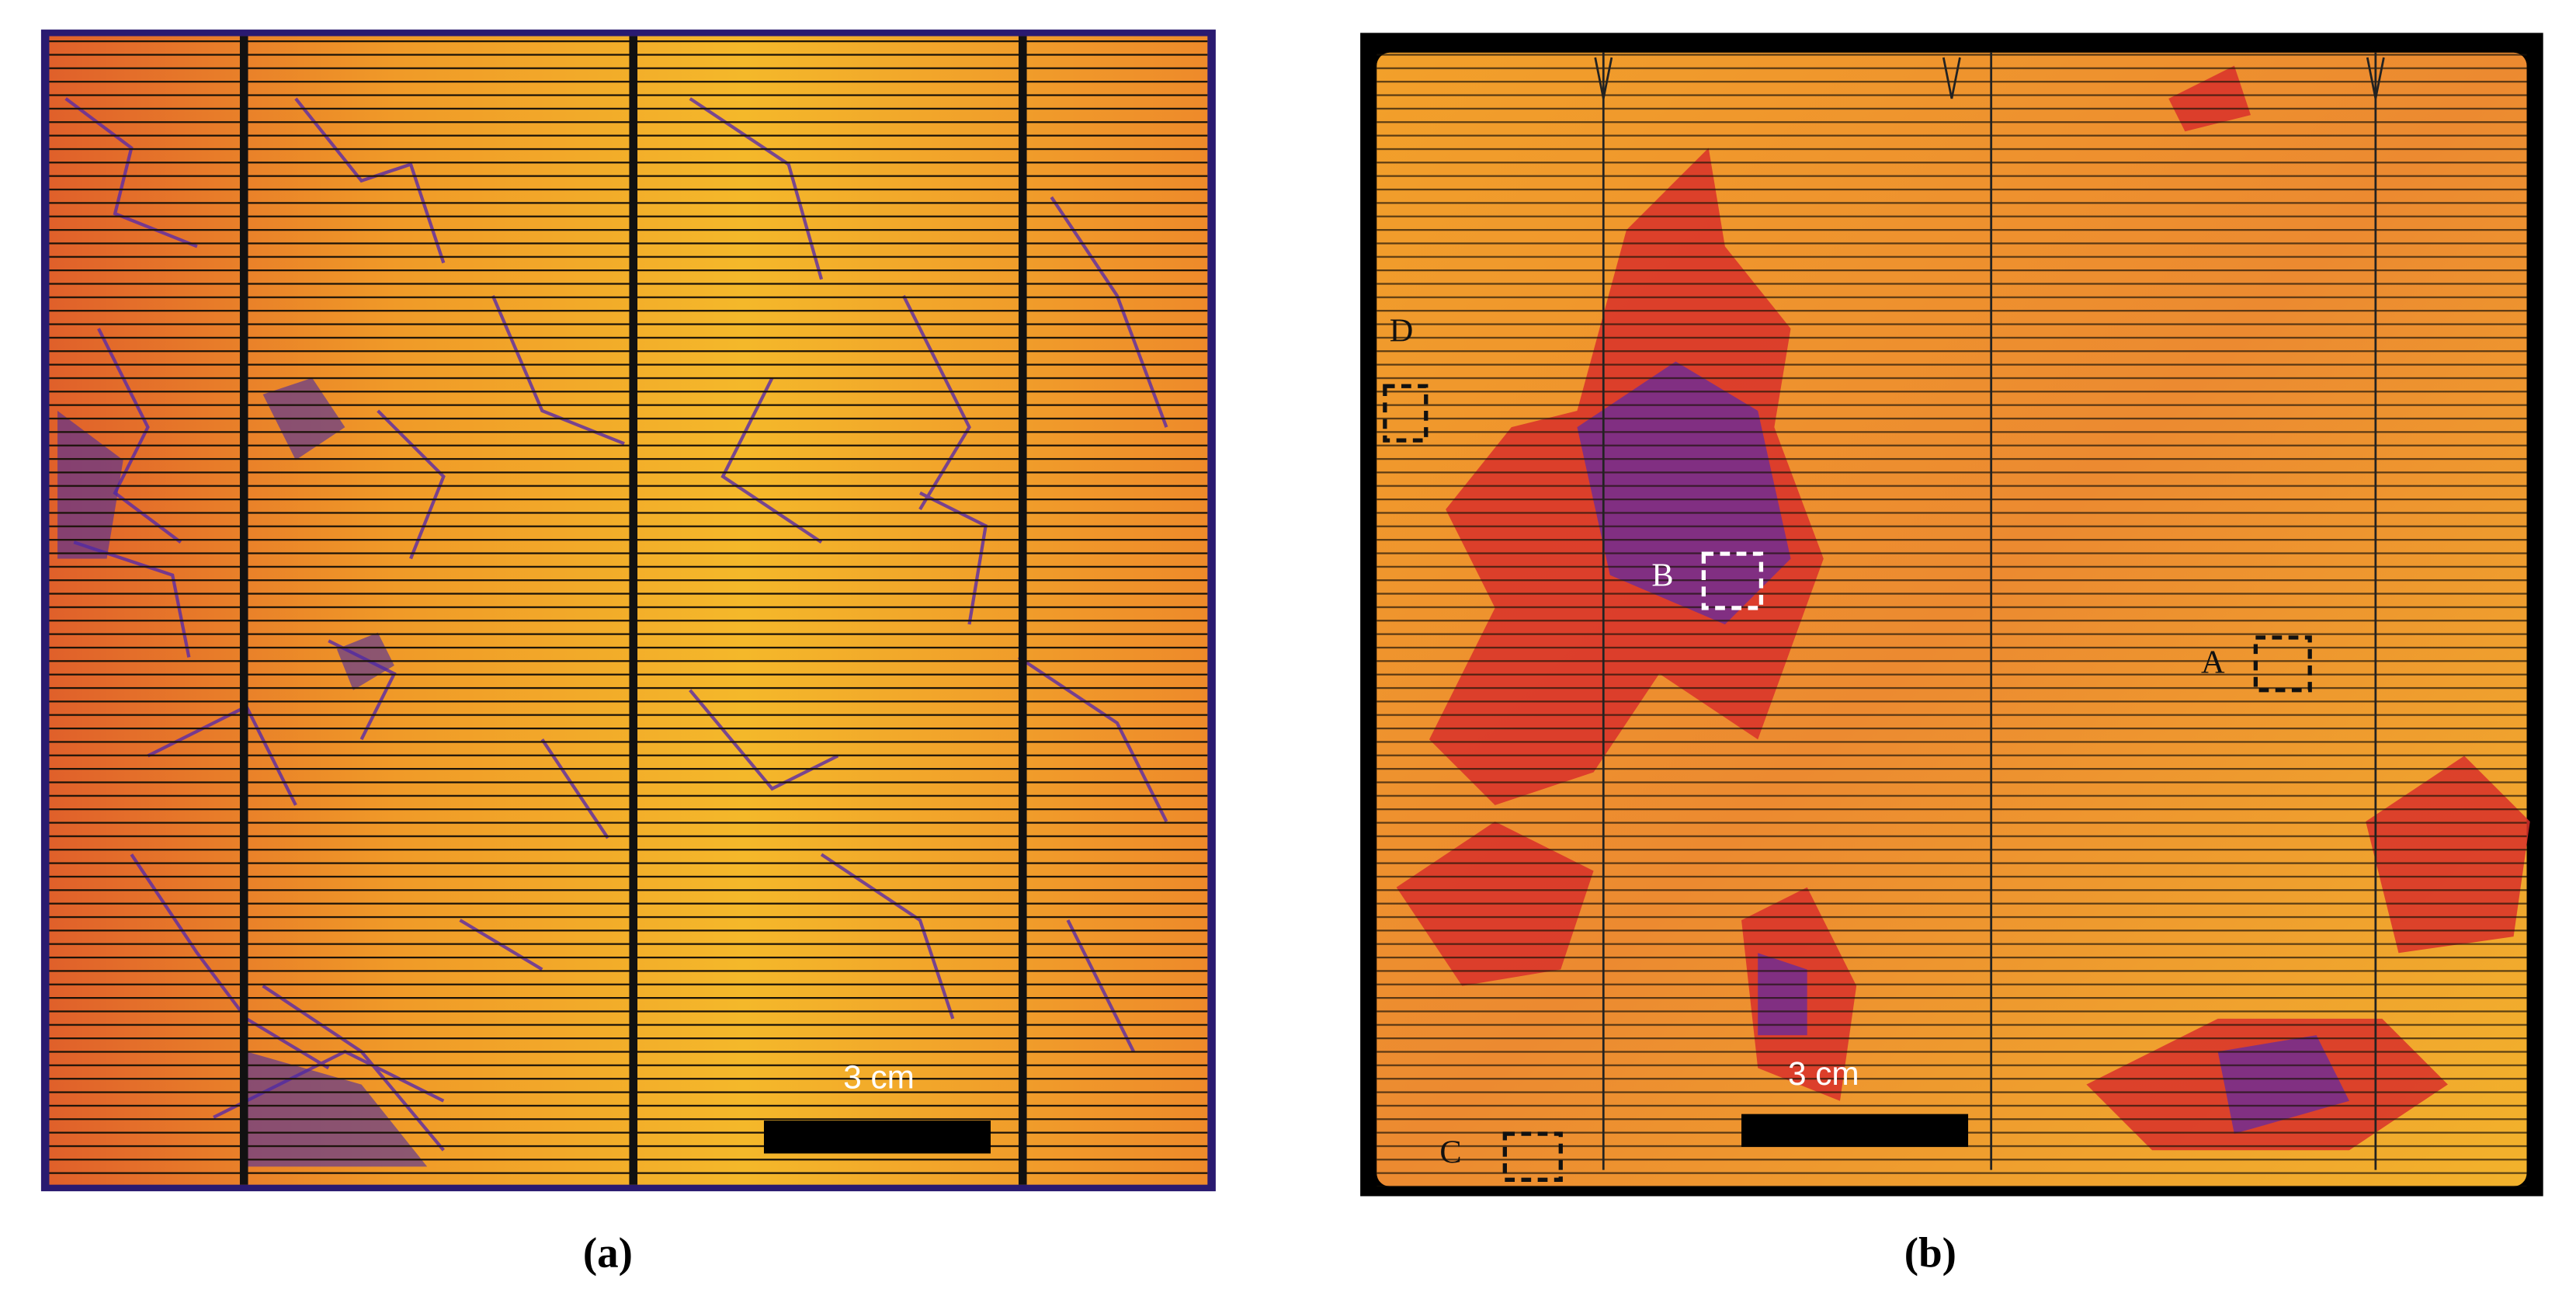 This screenshot has width=2576, height=1303. What do you see at coordinates (608, 1252) in the screenshot?
I see `panel-label: (a)` at bounding box center [608, 1252].